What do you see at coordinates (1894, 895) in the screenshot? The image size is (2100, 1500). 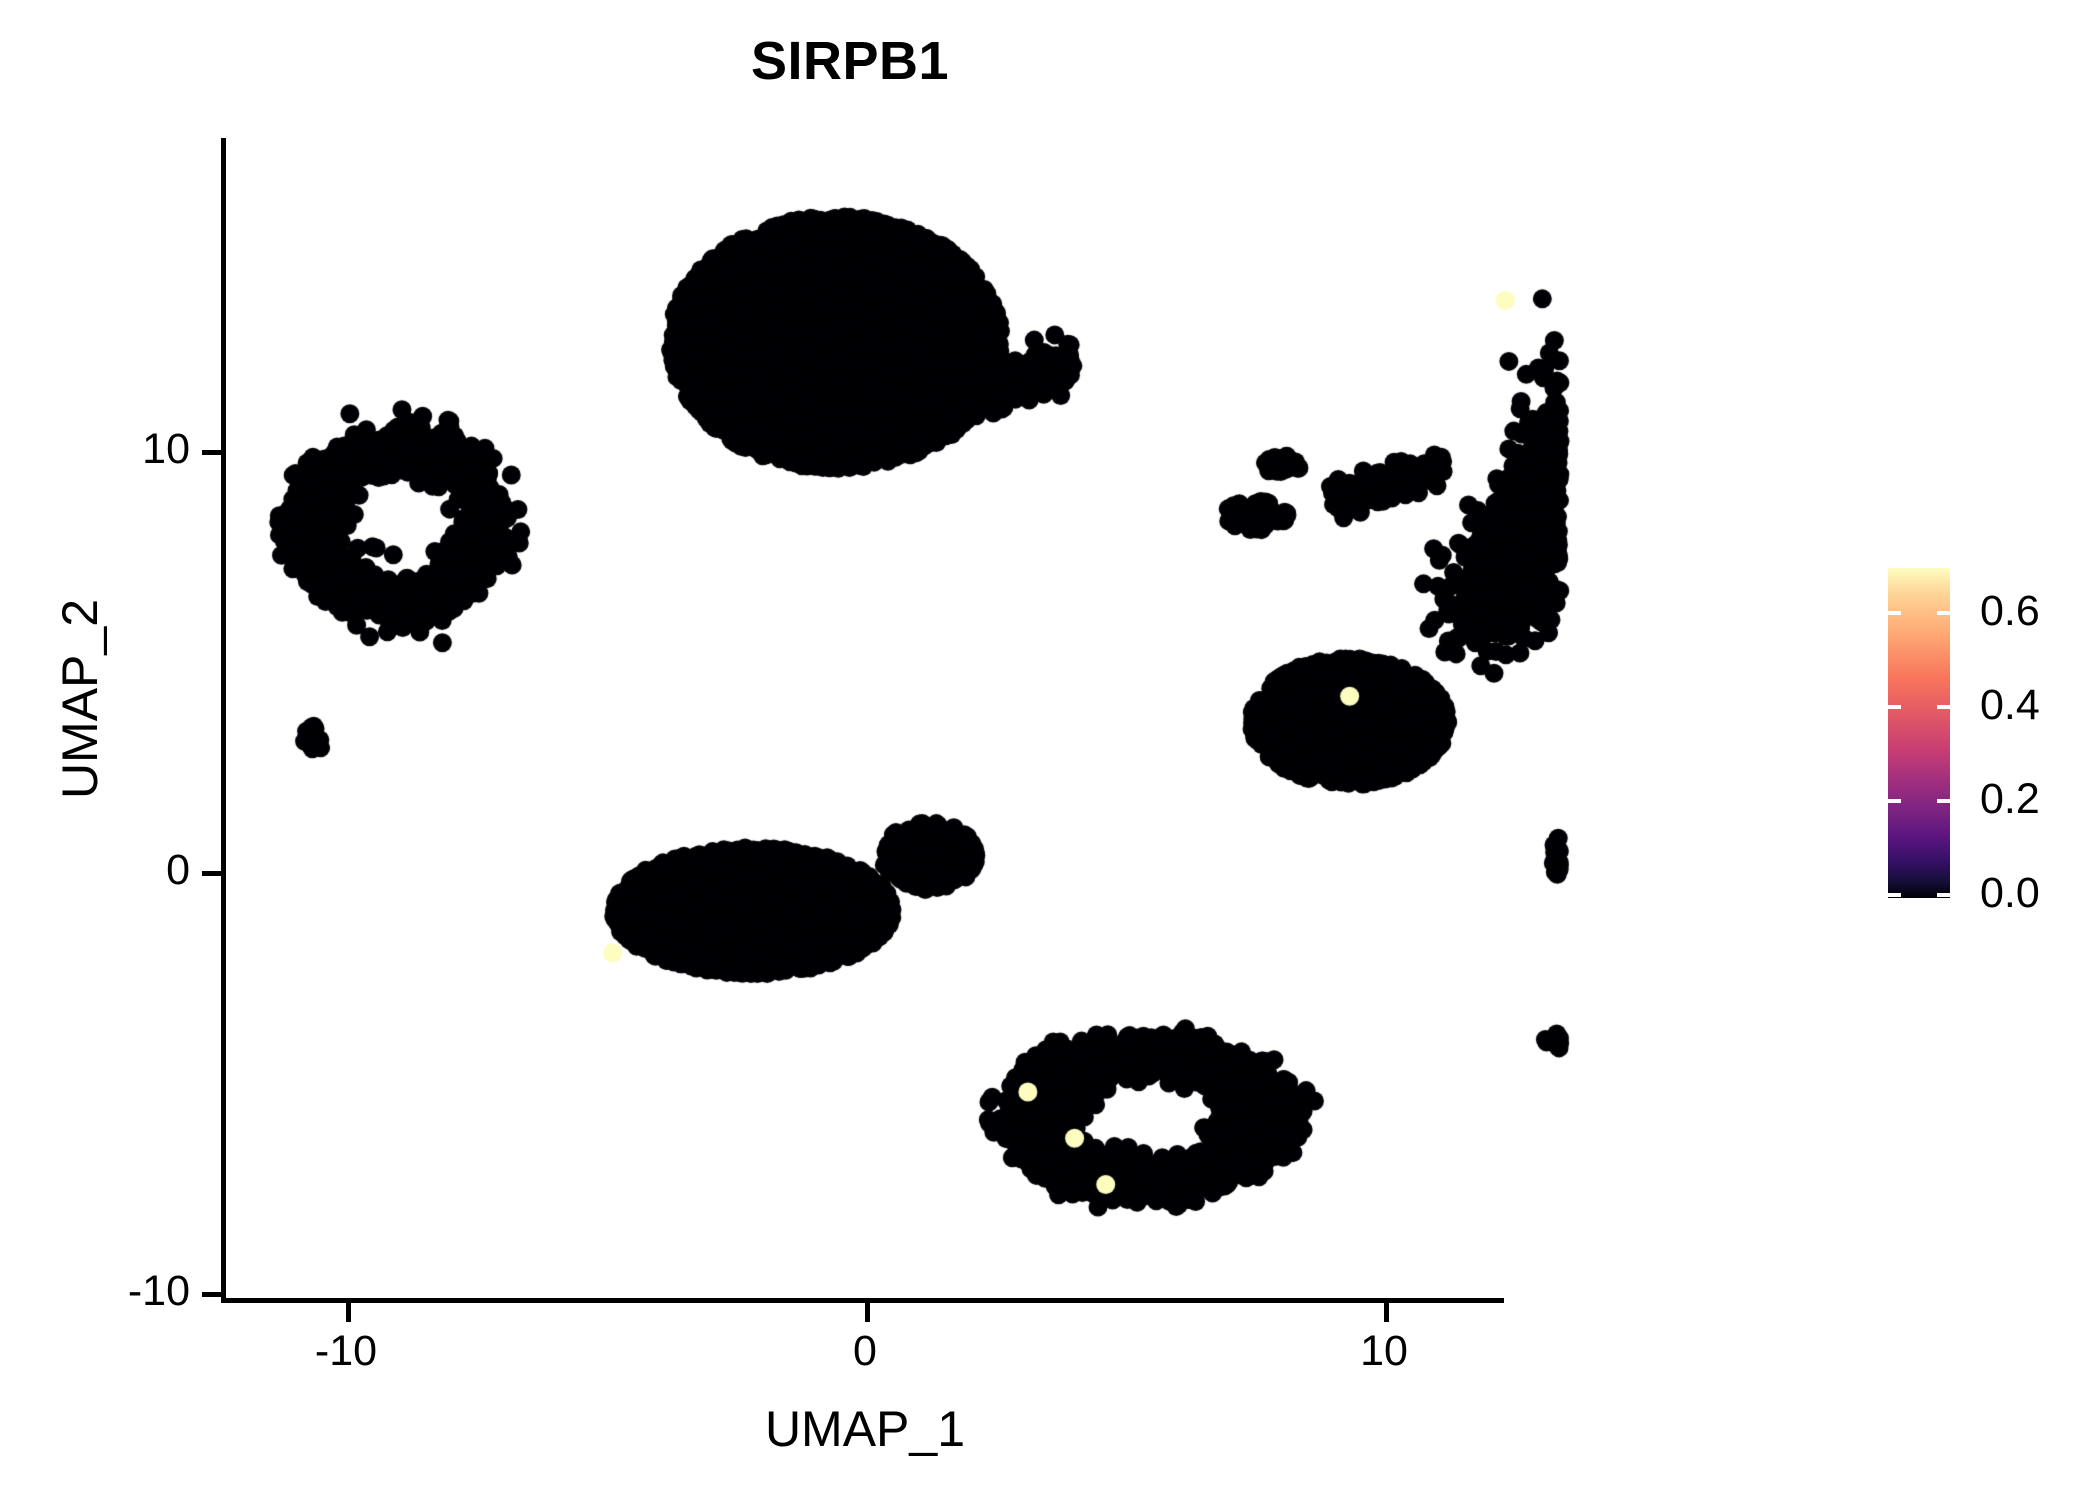 I see `colorbar-tick-0.0-left` at bounding box center [1894, 895].